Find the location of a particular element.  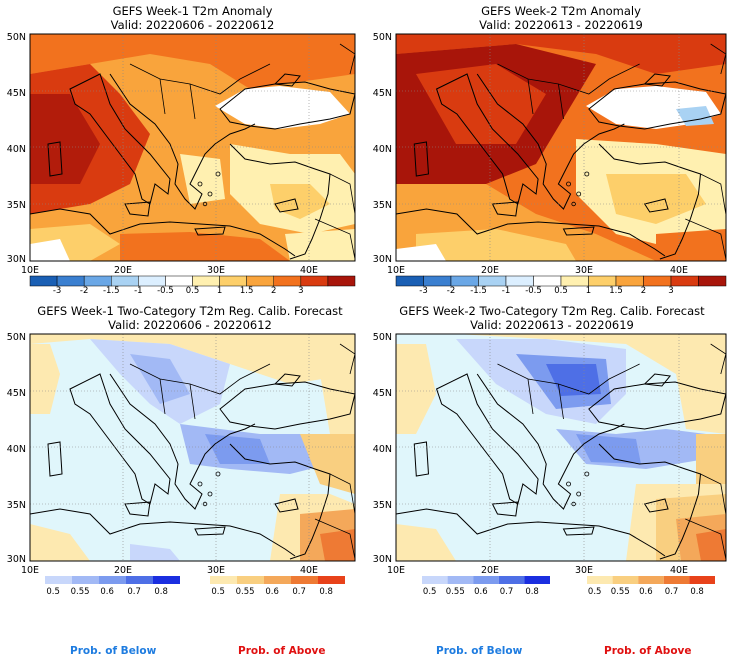

colorbar-tick-label: -1.5 is located at coordinates (478, 290).